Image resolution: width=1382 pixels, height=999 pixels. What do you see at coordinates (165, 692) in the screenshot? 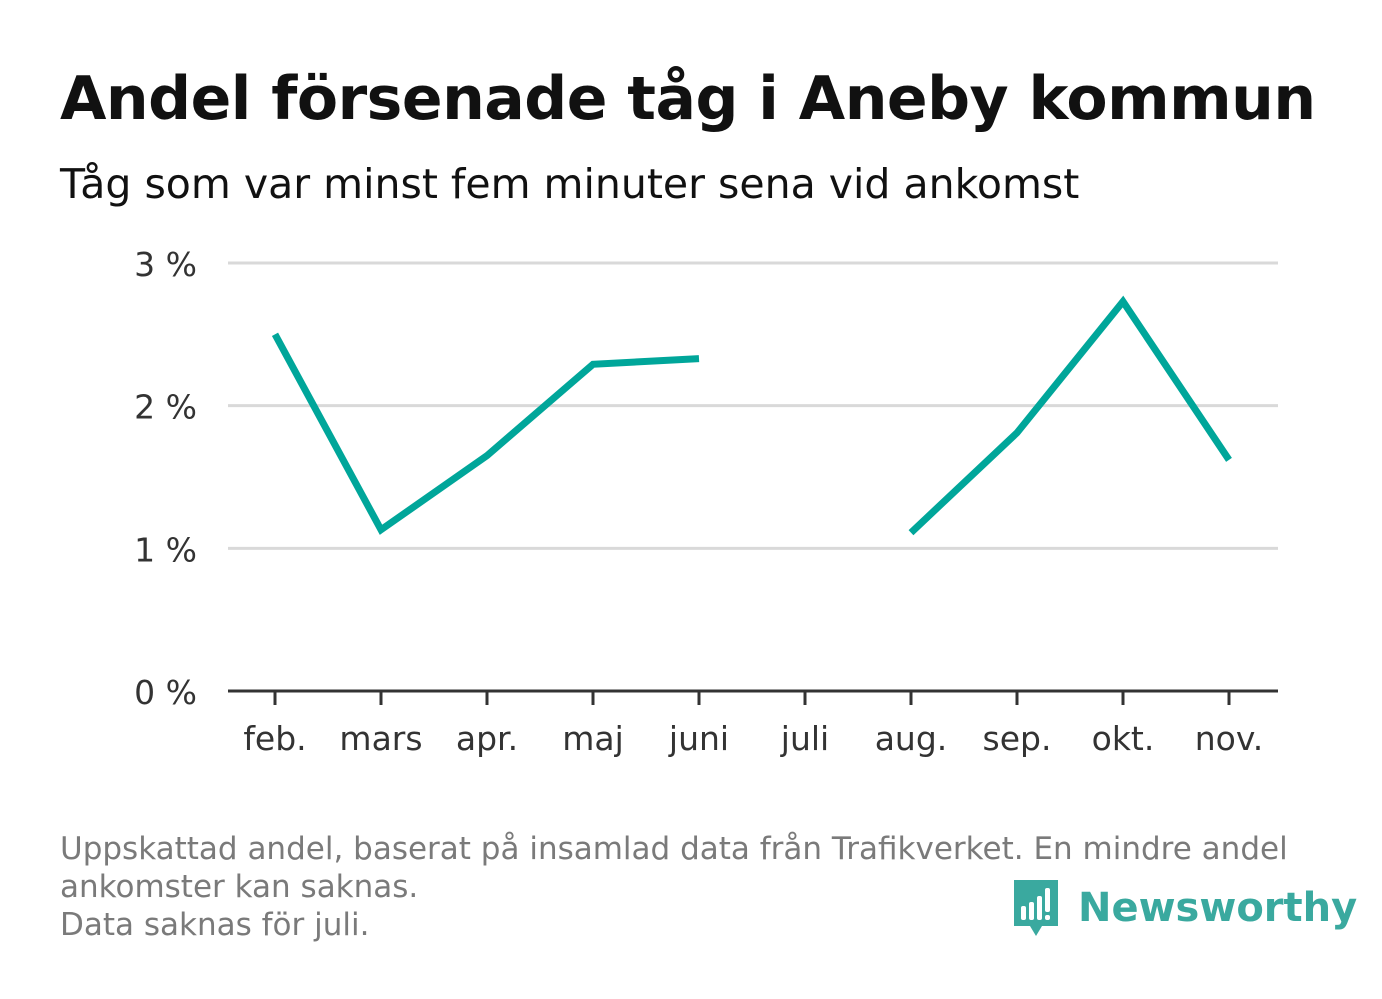
I see `y-tick-label: 0 %` at bounding box center [165, 692].